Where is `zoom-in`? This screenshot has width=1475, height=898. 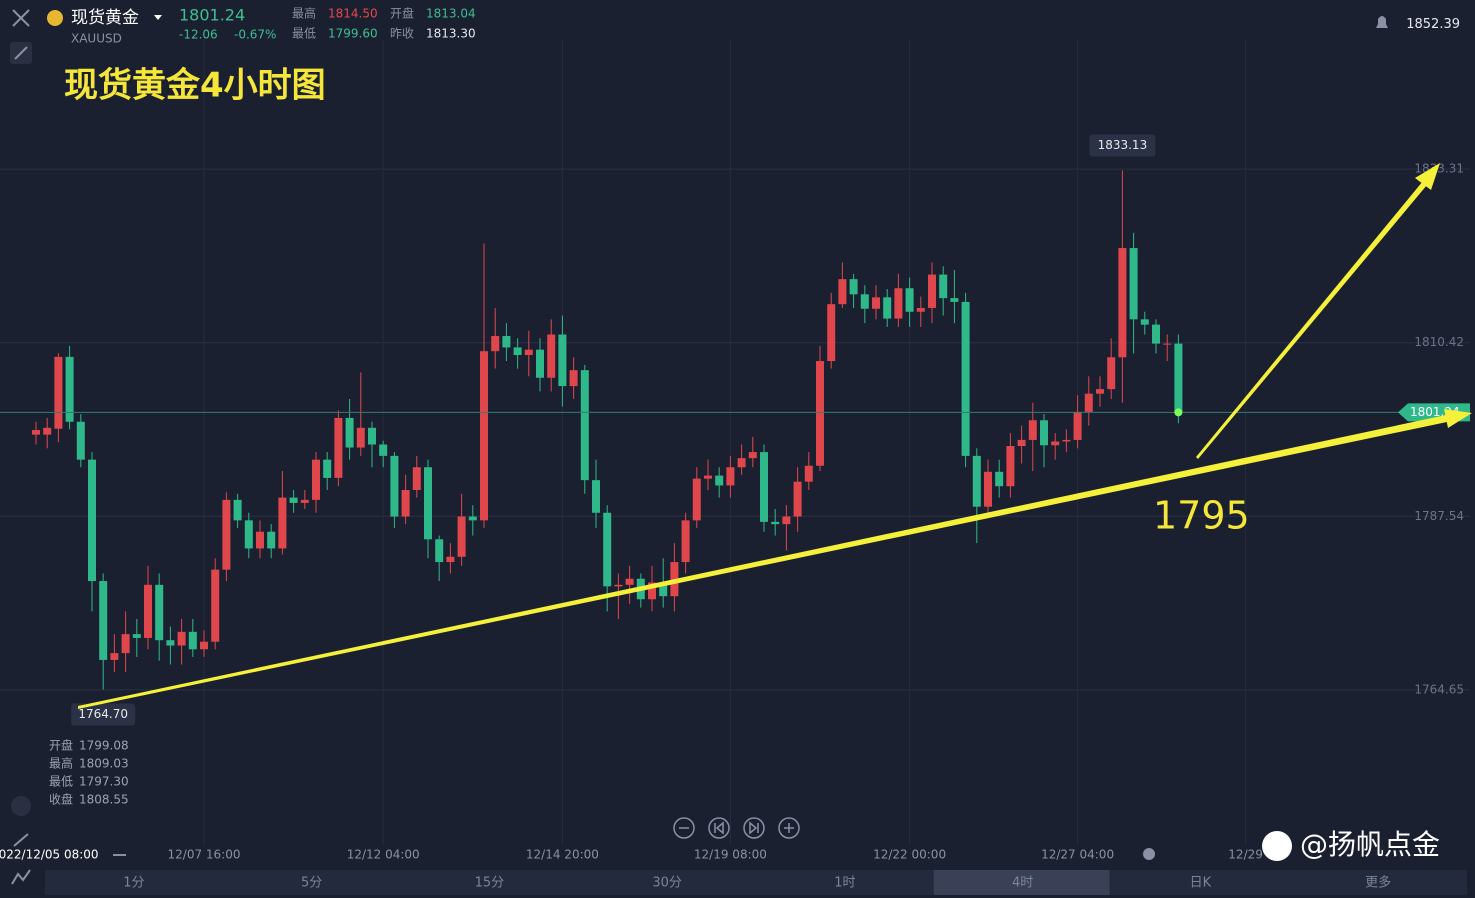 zoom-in is located at coordinates (789, 828).